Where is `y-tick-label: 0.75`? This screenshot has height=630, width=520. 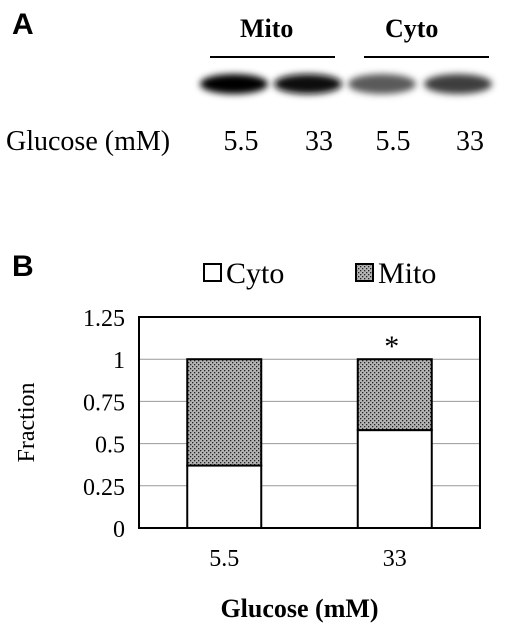 y-tick-label: 0.75 is located at coordinates (104, 403).